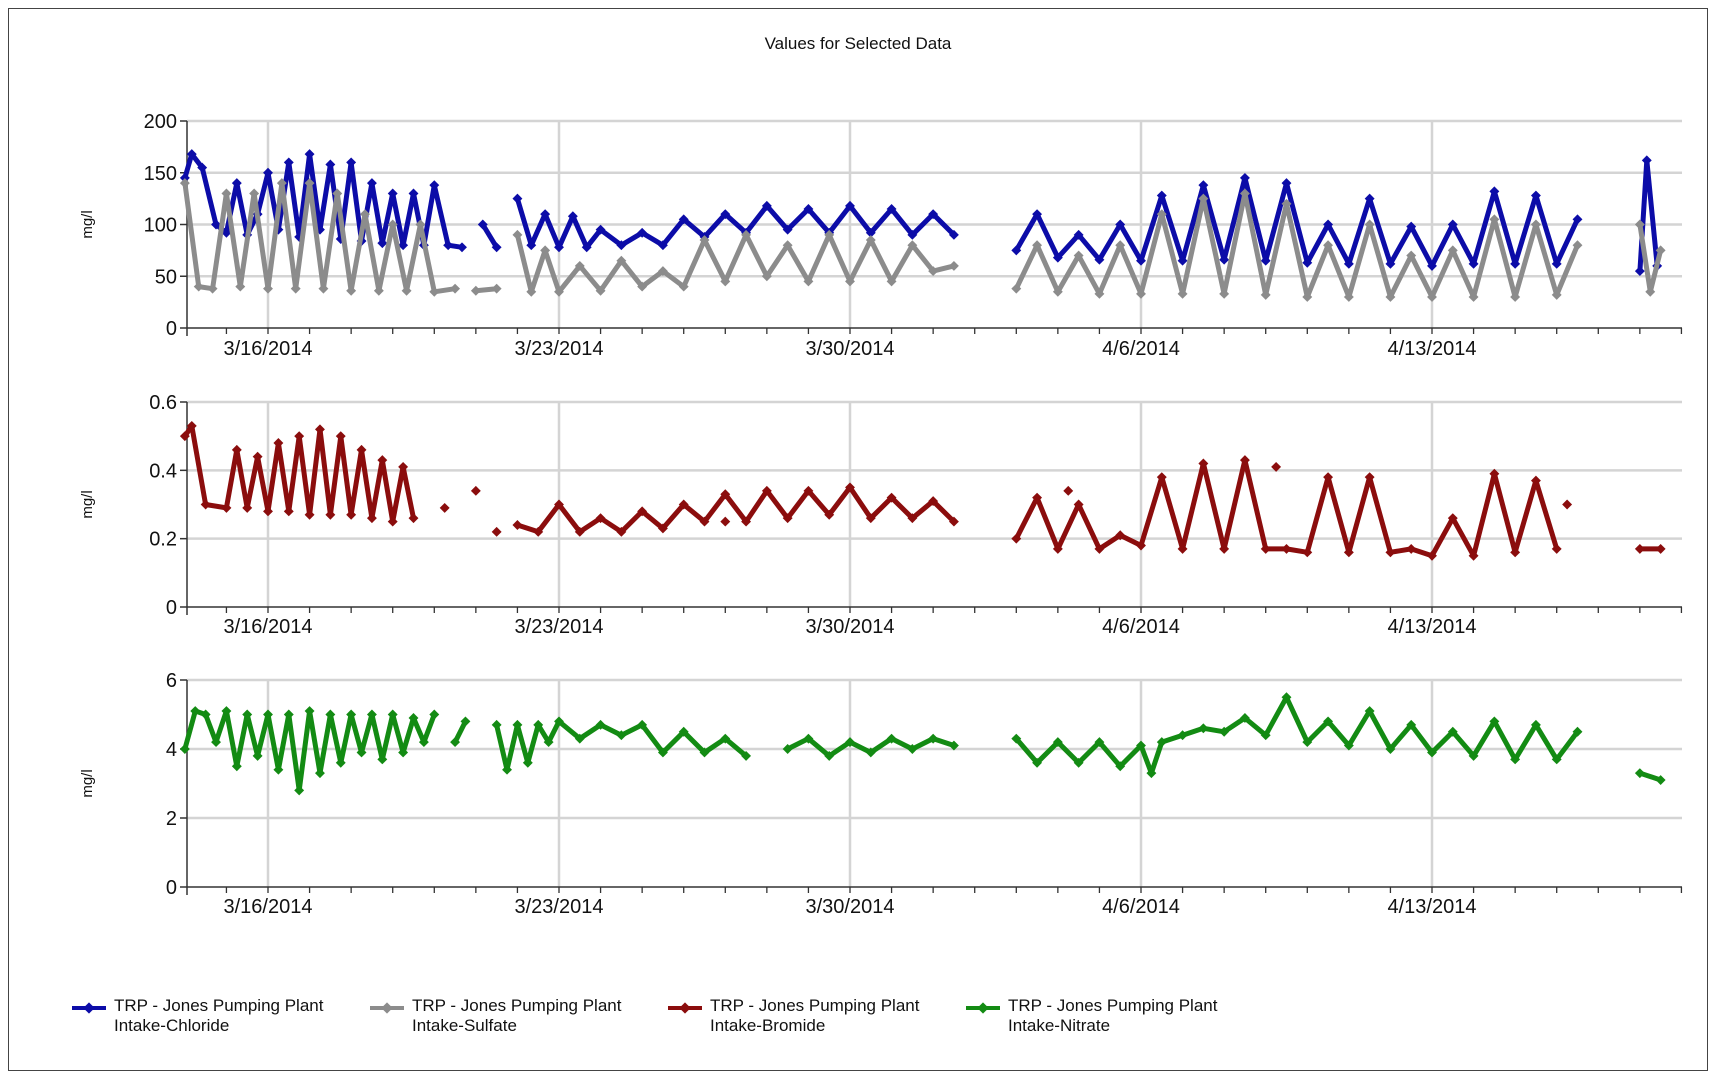 The height and width of the screenshot is (1079, 1716). What do you see at coordinates (163, 540) in the screenshot?
I see `y-tick-label: 0.2` at bounding box center [163, 540].